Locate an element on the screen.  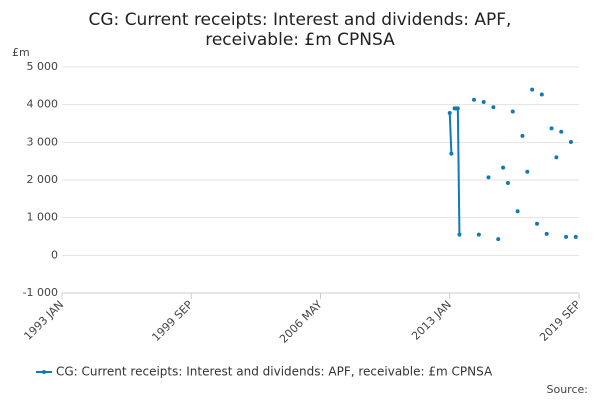
y-axis-label: £m is located at coordinates (21, 52).